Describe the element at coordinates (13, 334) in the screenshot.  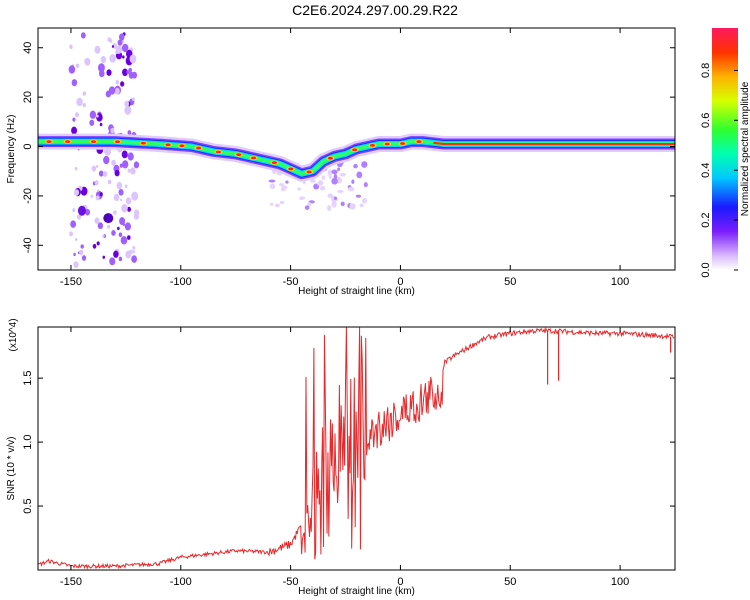
I see `y-multiplier-label: (x10^4)` at that location.